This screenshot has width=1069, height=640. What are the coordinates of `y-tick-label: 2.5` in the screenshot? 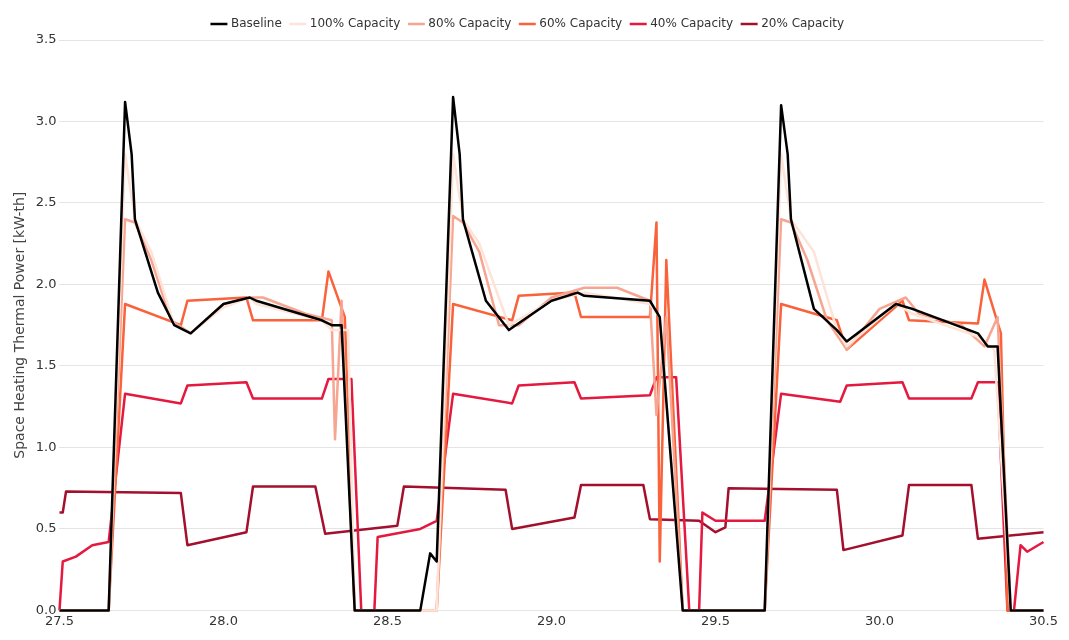 It's located at (46, 202).